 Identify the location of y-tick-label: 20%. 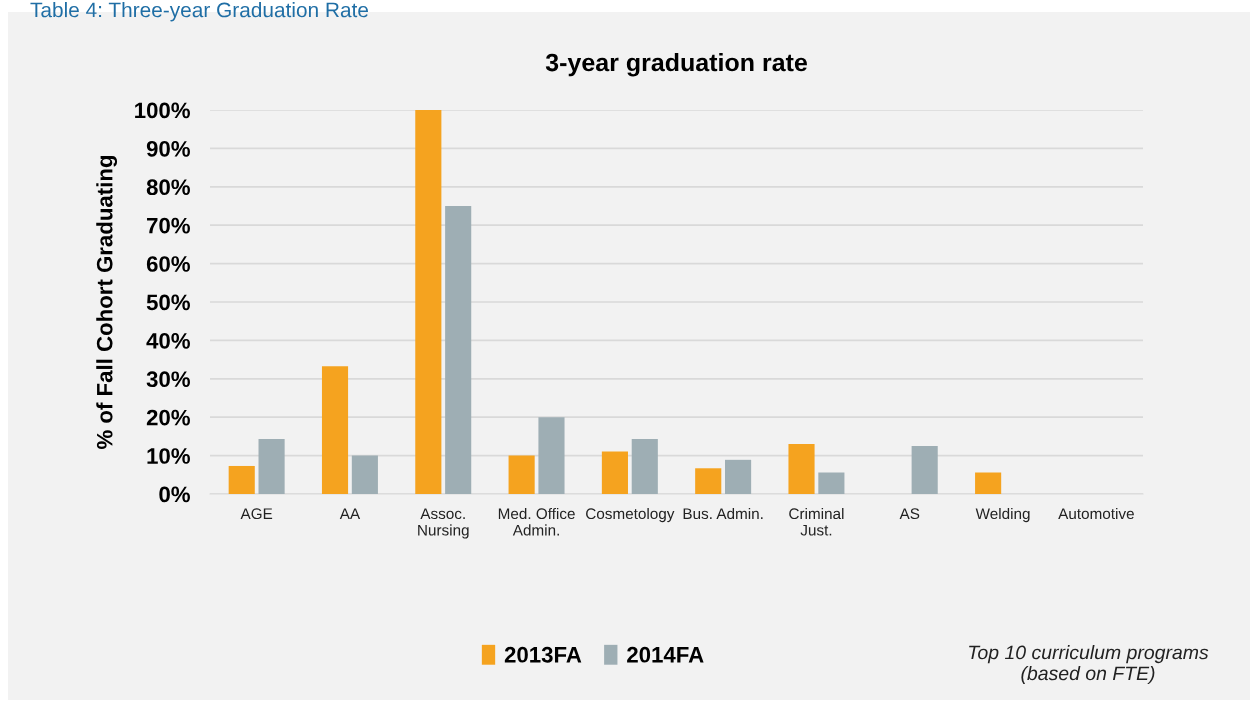
(168, 417).